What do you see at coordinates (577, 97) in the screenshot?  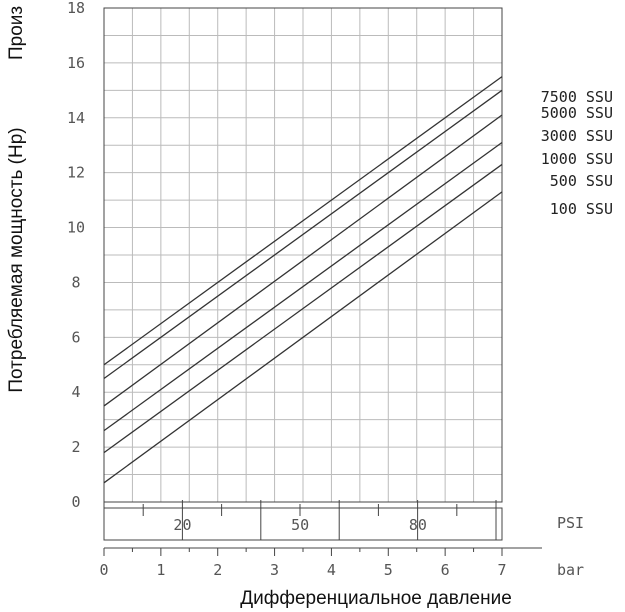 I see `series-label: 7500 SSU` at bounding box center [577, 97].